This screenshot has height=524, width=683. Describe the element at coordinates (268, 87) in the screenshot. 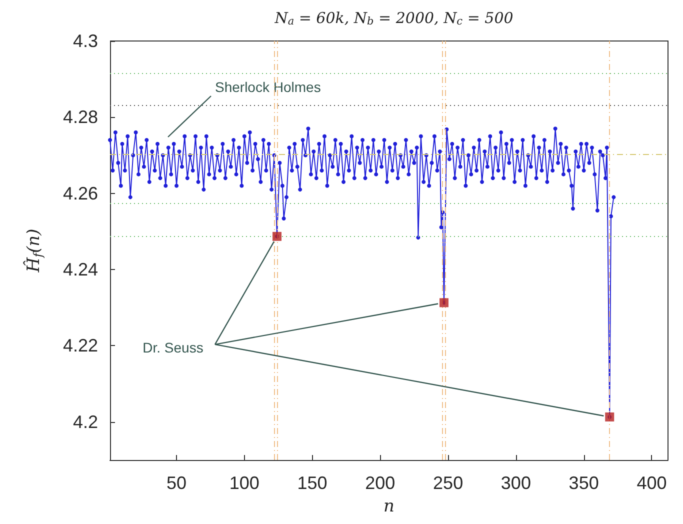

I see `annotation: Sherlock Holmes` at that location.